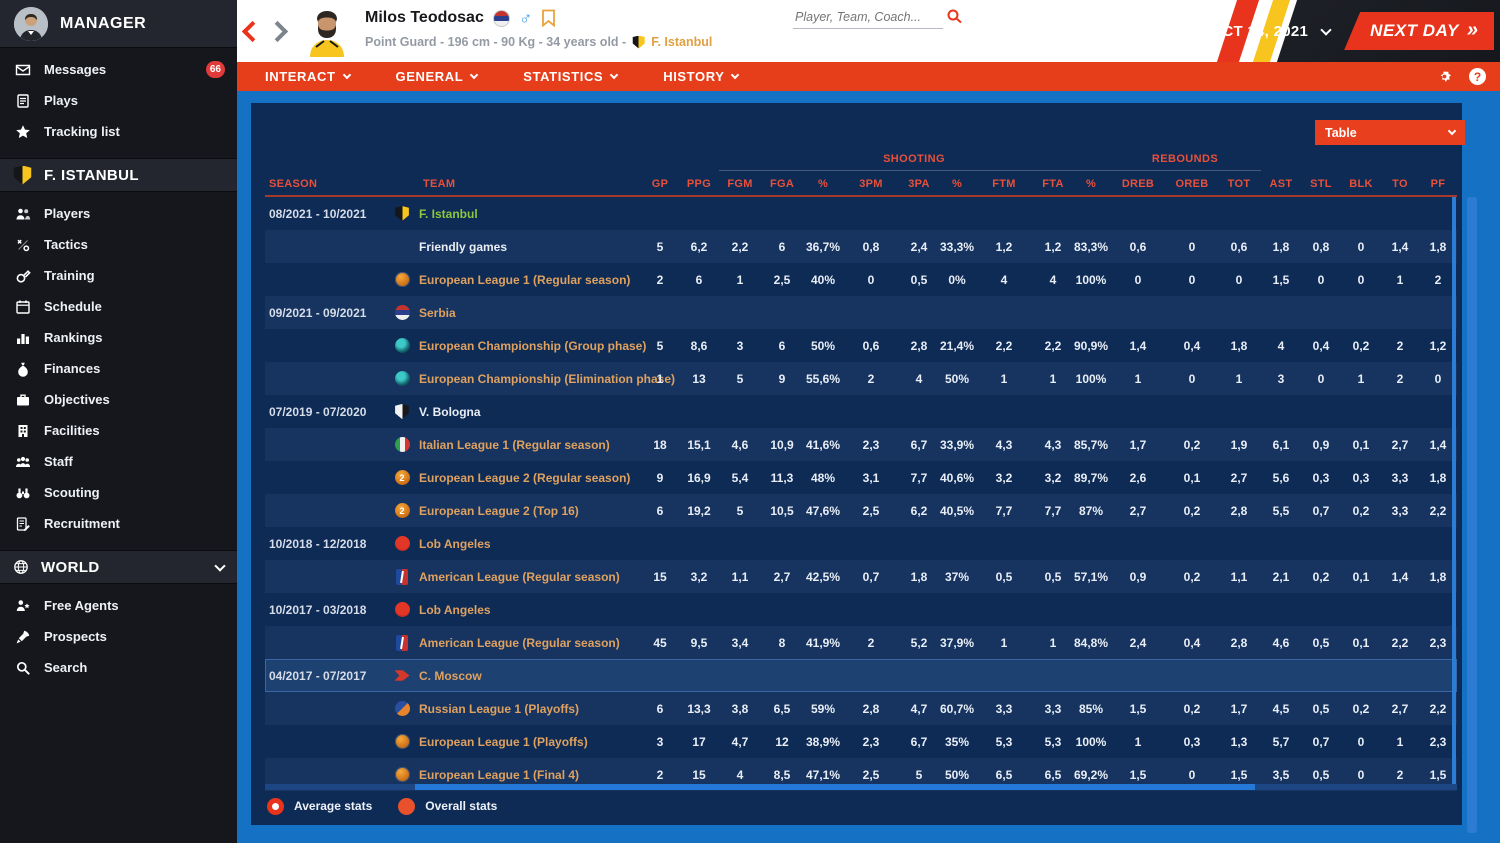 Image resolution: width=1500 pixels, height=843 pixels. What do you see at coordinates (699, 183) in the screenshot?
I see `column-header-ppg: PPG` at bounding box center [699, 183].